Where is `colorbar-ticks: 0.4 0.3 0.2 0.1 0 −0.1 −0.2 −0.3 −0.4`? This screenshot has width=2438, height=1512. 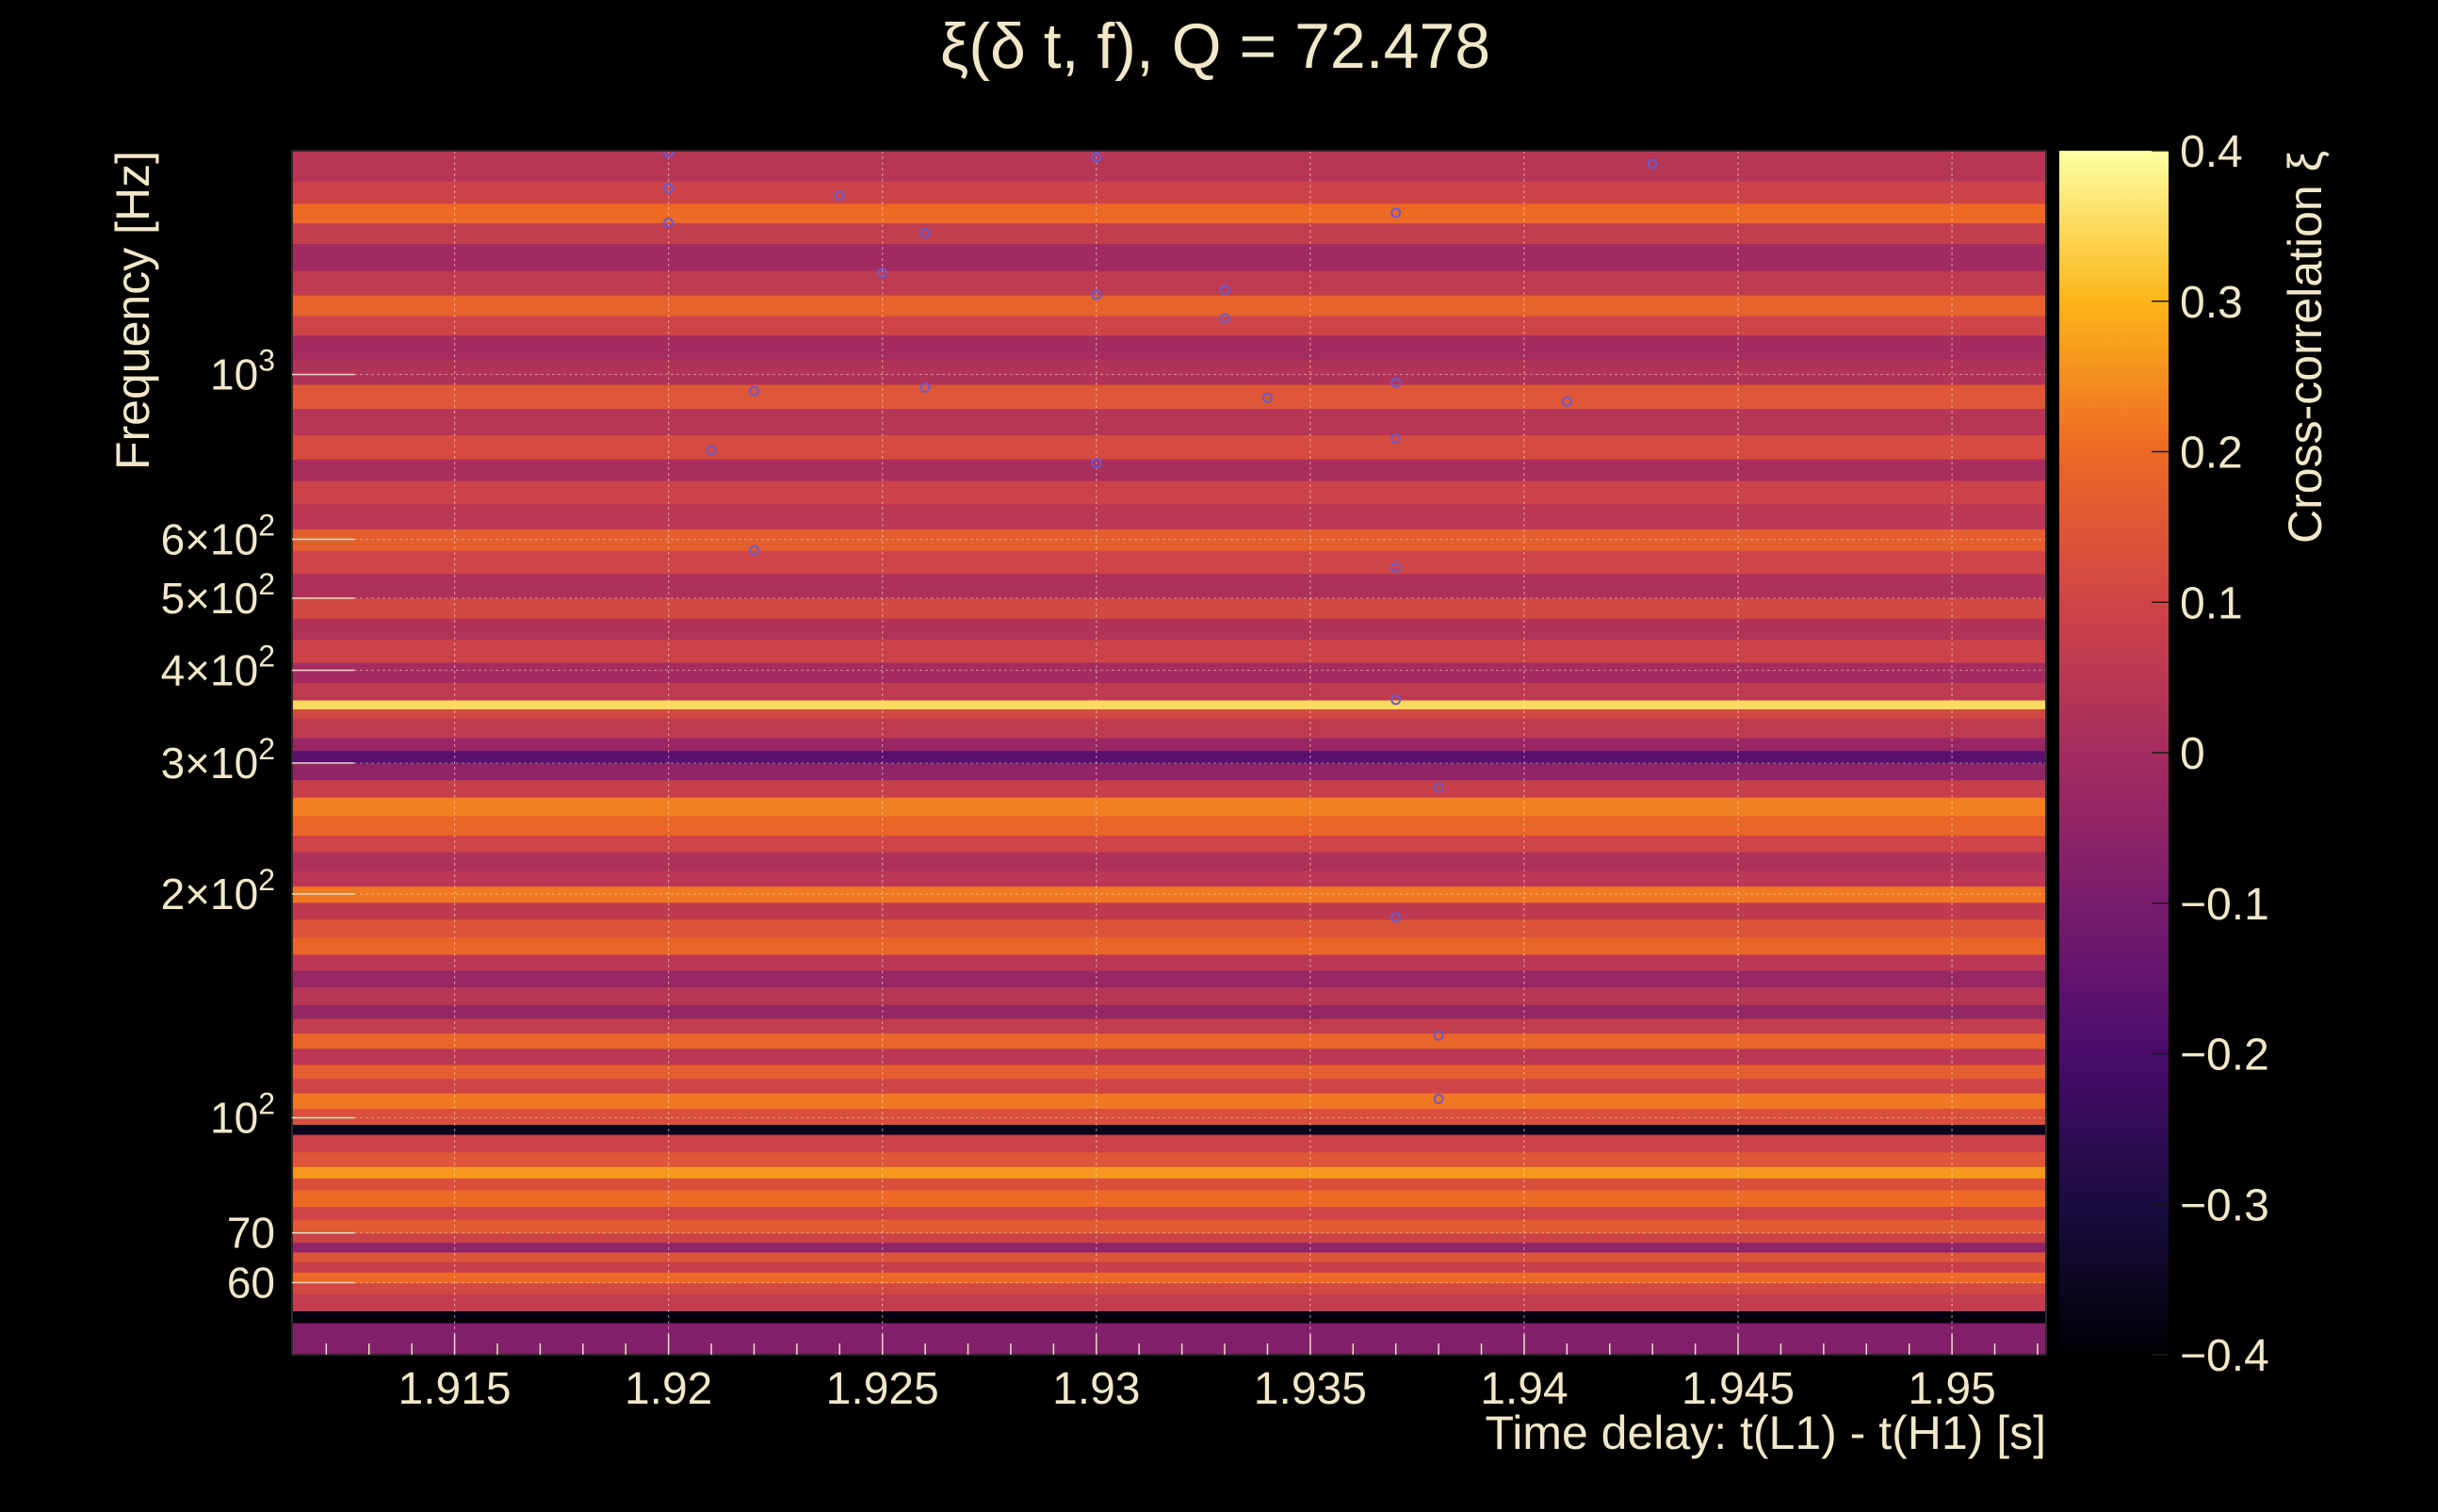
colorbar-ticks: 0.4 0.3 0.2 0.1 0 −0.1 −0.2 −0.3 −0.4 is located at coordinates (2210, 754).